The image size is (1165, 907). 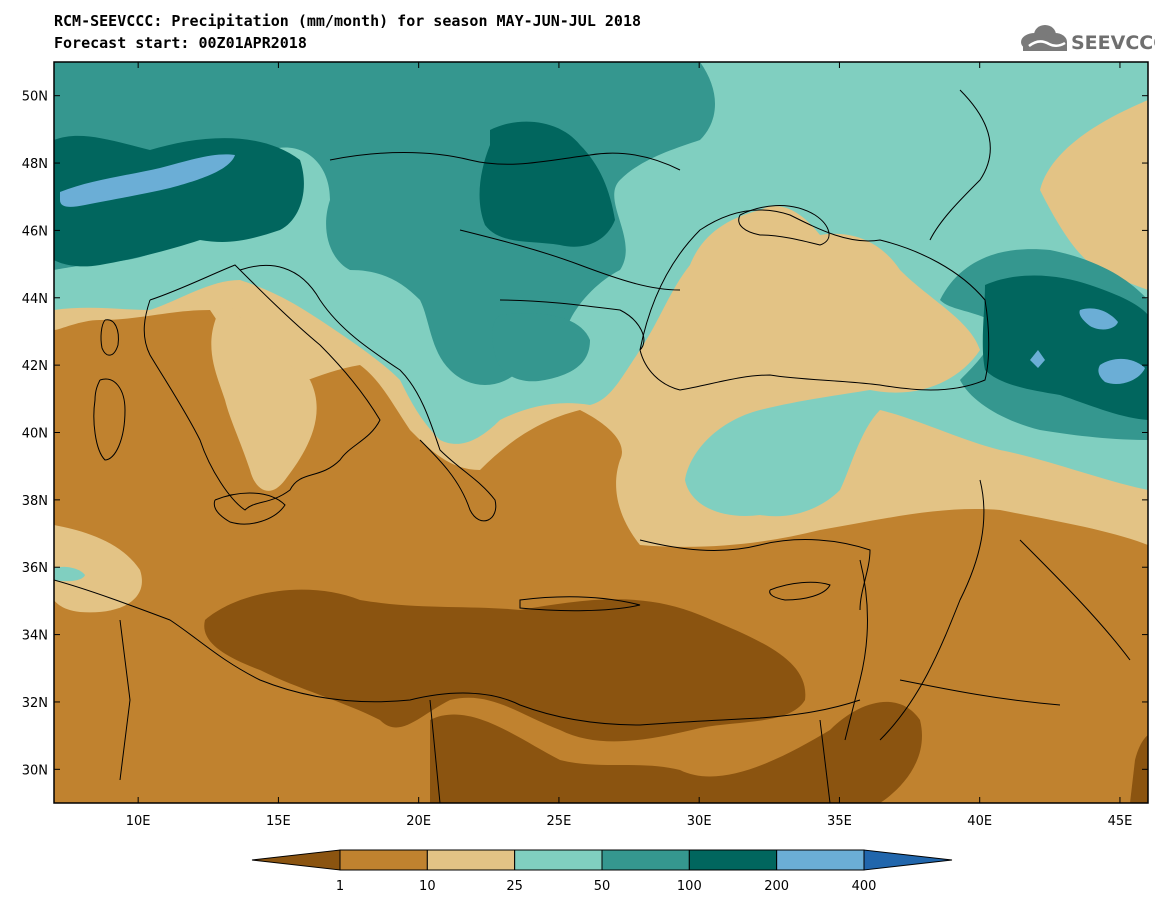 What do you see at coordinates (1065, 347) in the screenshot?
I see `band-100-200-caucasus` at bounding box center [1065, 347].